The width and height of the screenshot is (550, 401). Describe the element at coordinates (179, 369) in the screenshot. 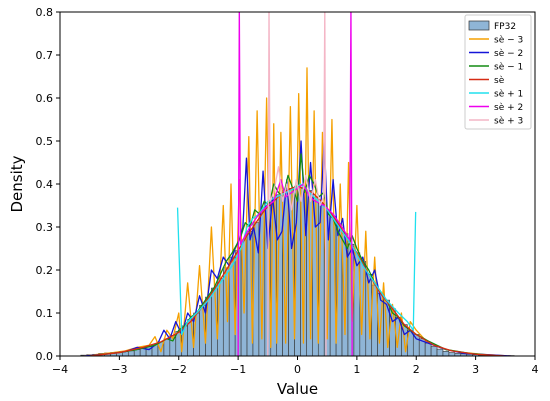

I see `x-tick-label-2: −2` at that location.